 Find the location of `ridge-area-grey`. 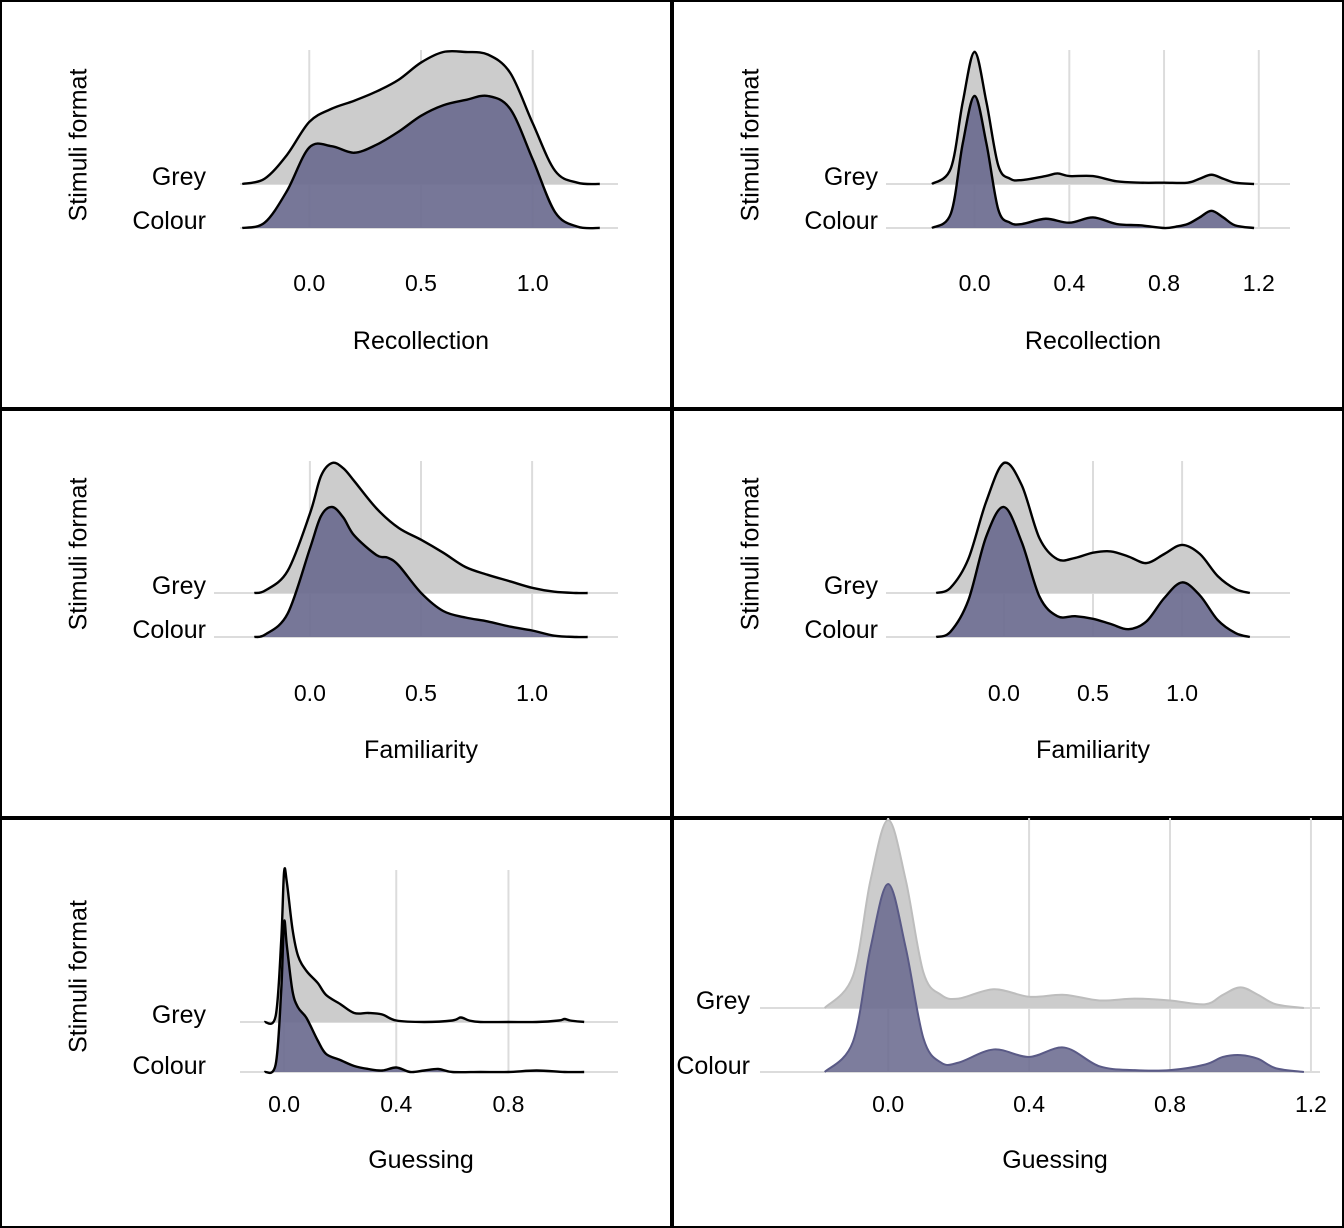

ridge-area-grey is located at coordinates (424, 946).